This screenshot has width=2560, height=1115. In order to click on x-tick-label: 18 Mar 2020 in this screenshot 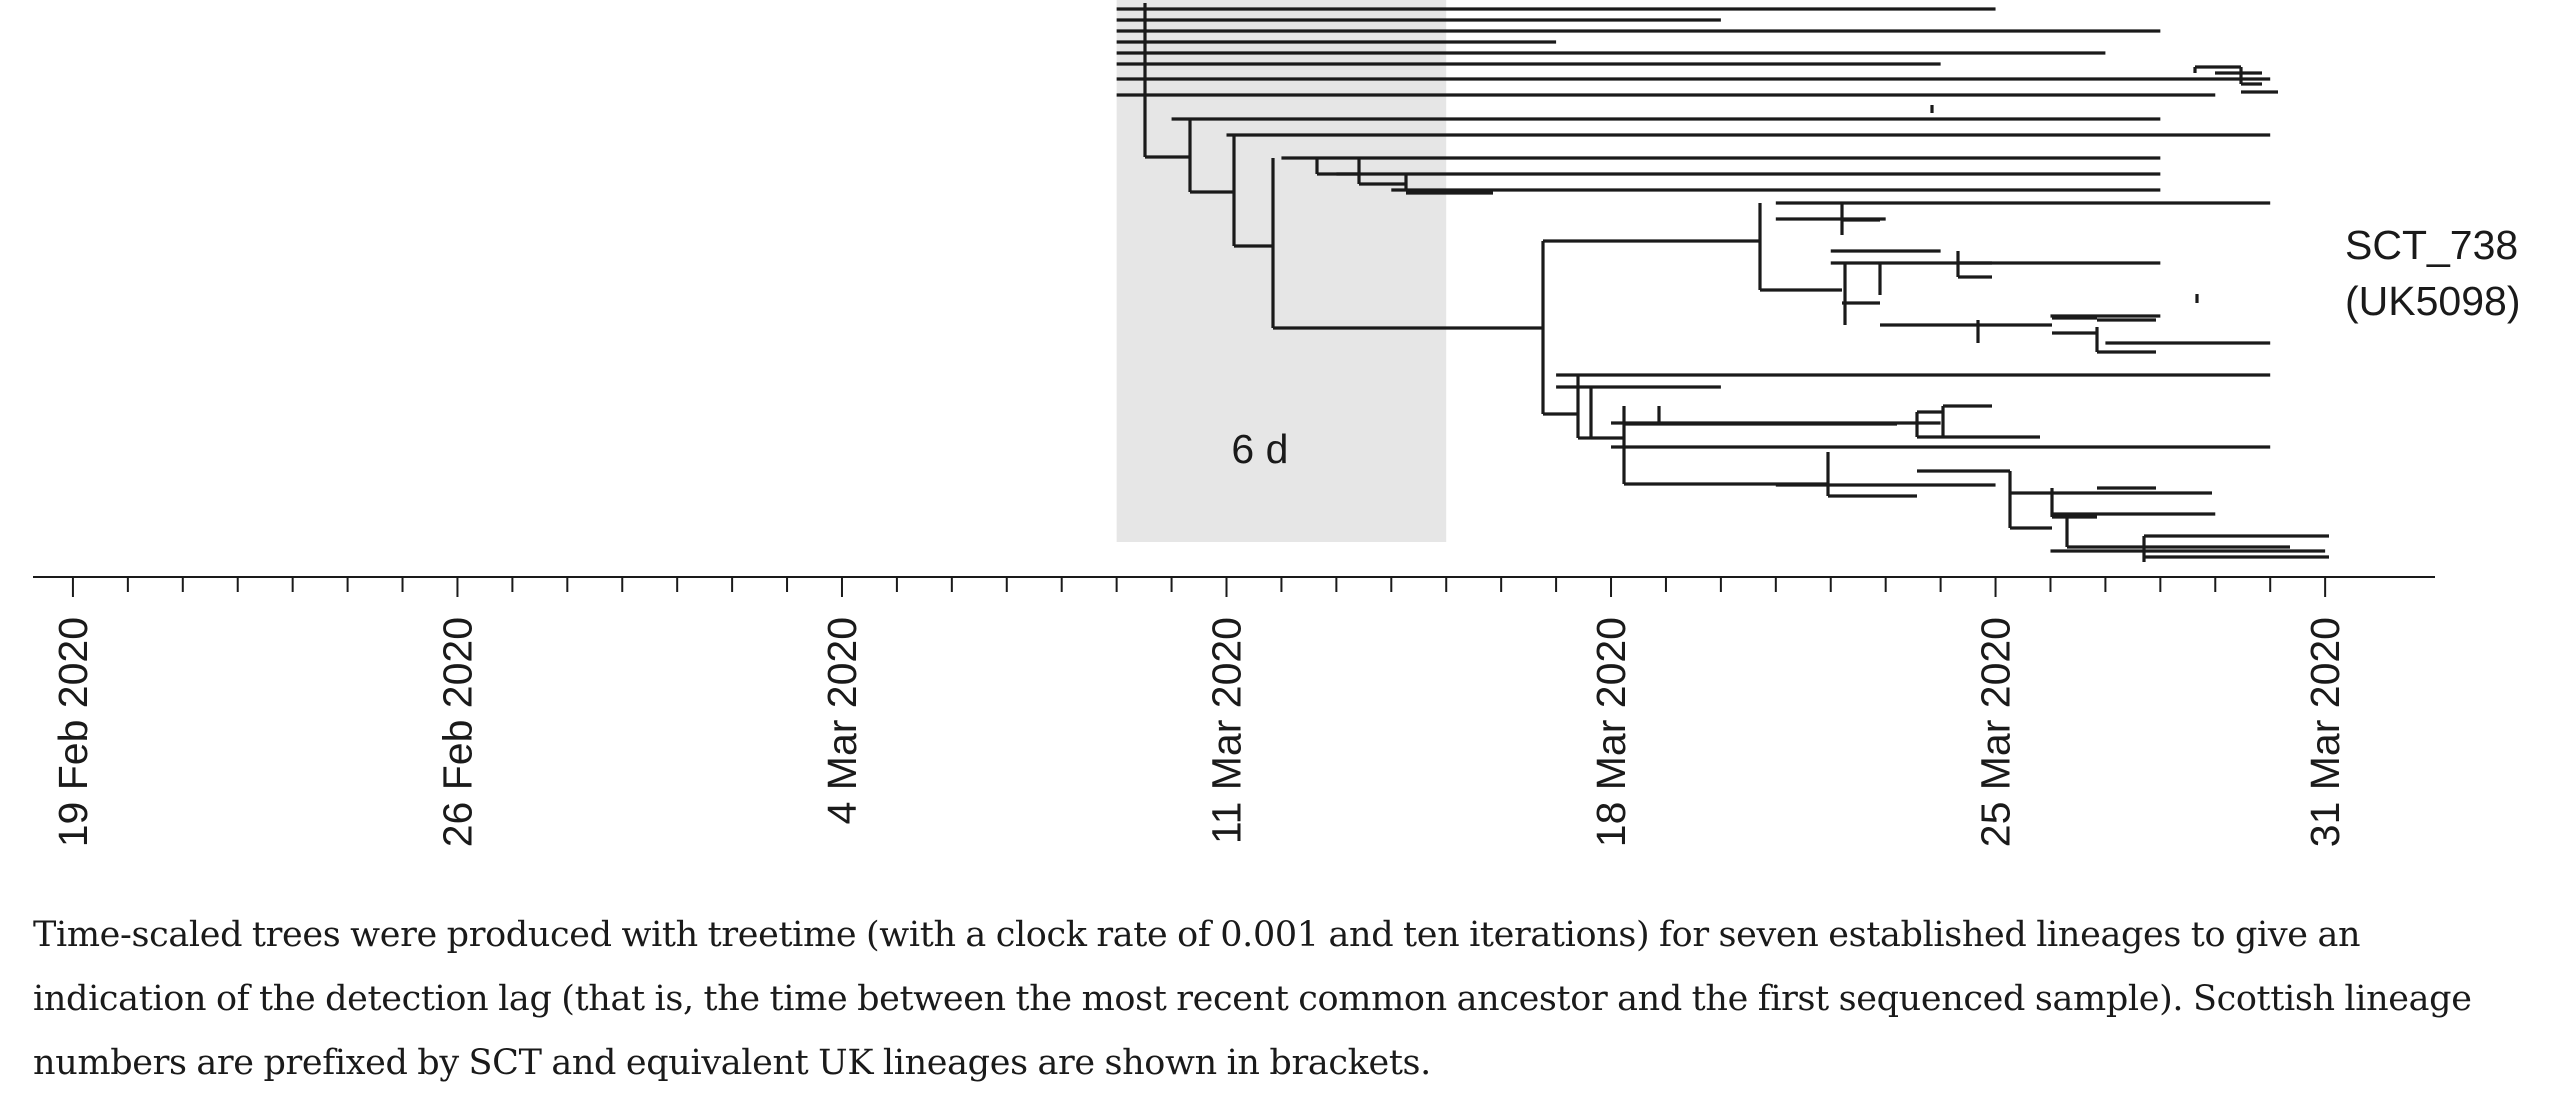, I will do `click(1611, 732)`.